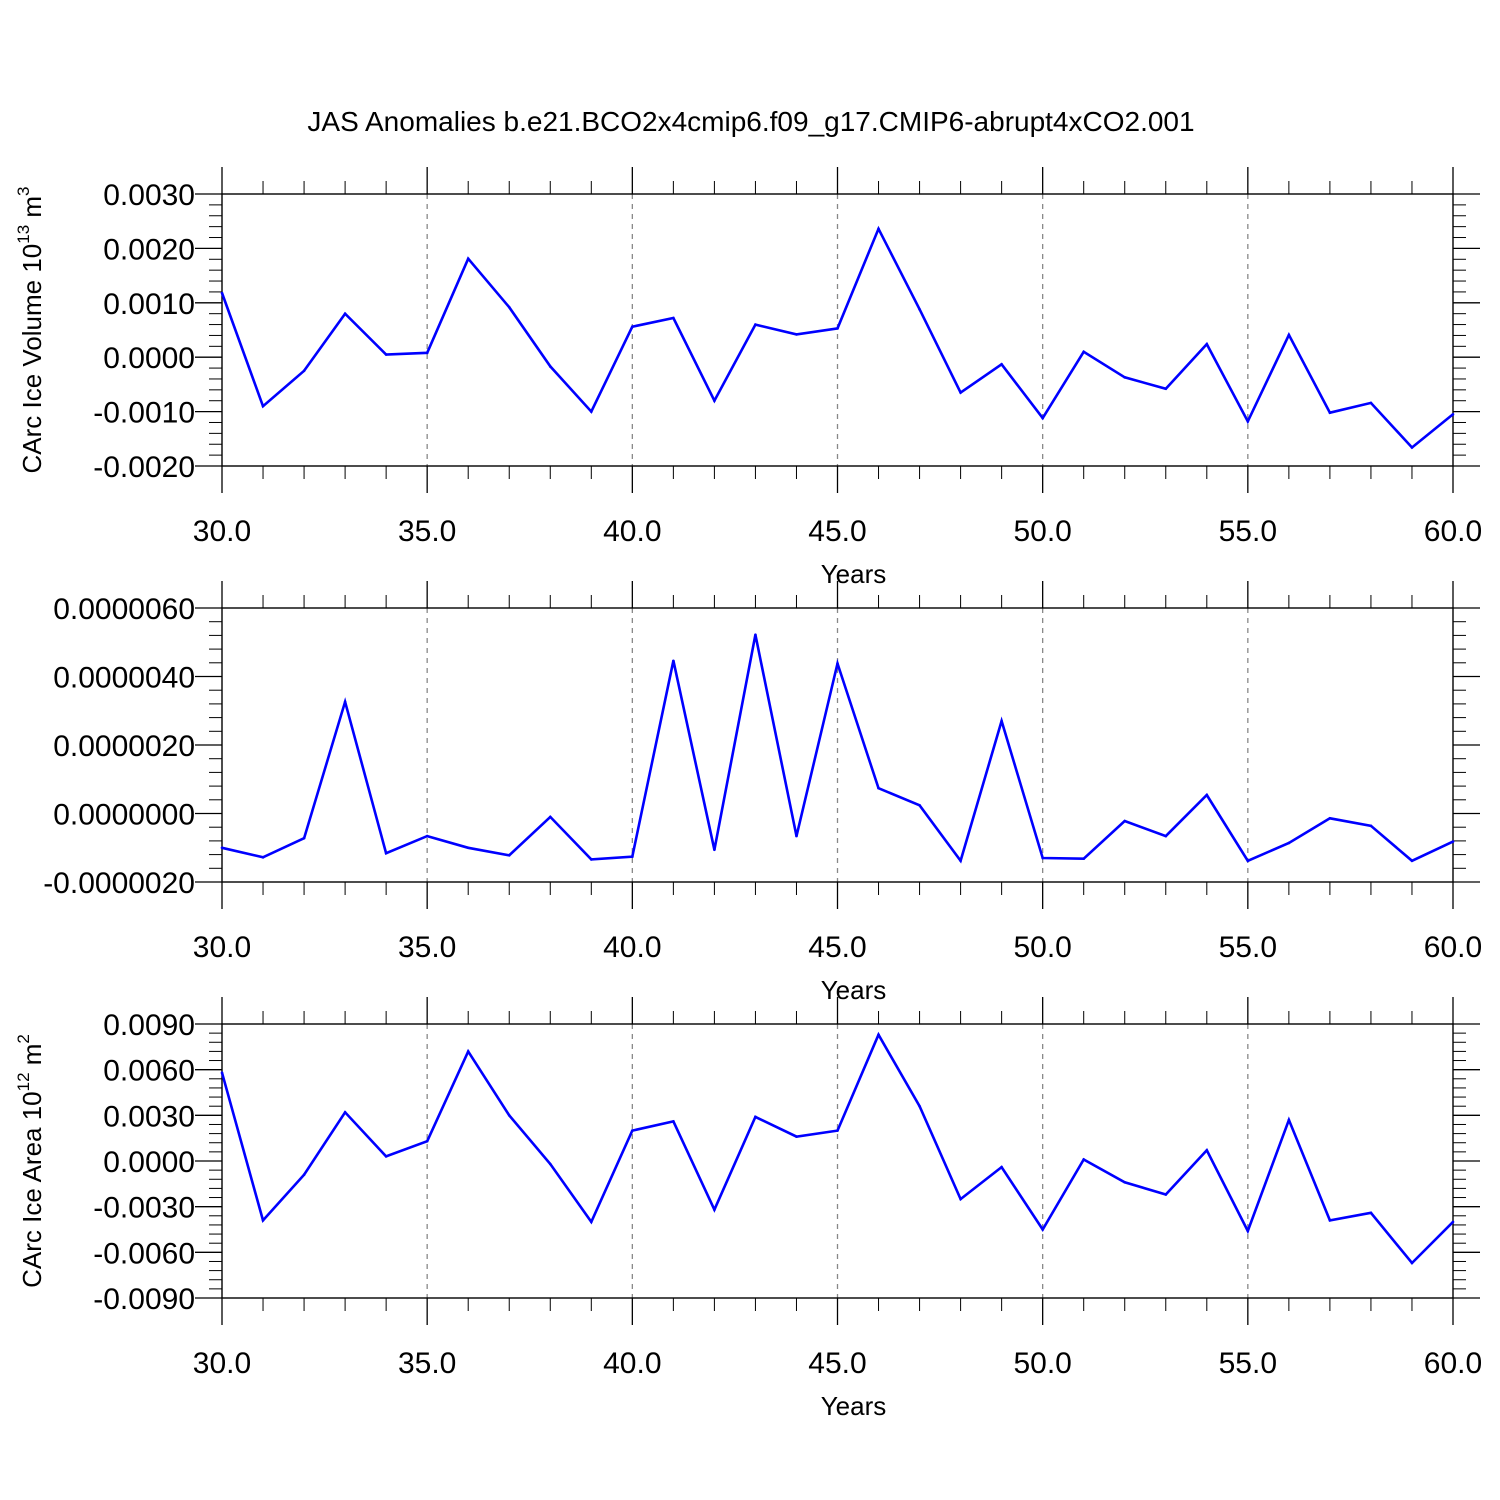 The width and height of the screenshot is (1500, 1500). I want to click on y-tick-label: -0.0060, so click(144, 1253).